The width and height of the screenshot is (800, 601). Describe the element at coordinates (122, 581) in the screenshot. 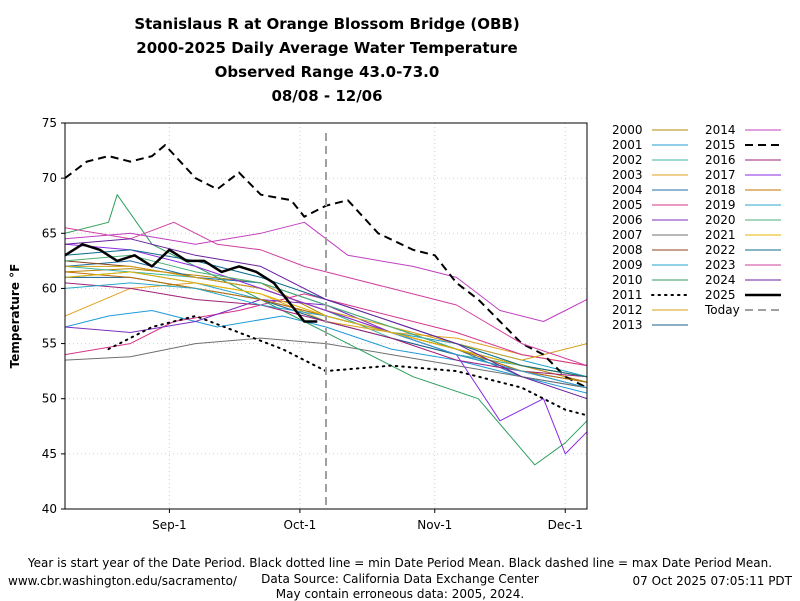

I see `footer-url: www.cbr.washington.edu/sacramento/` at that location.